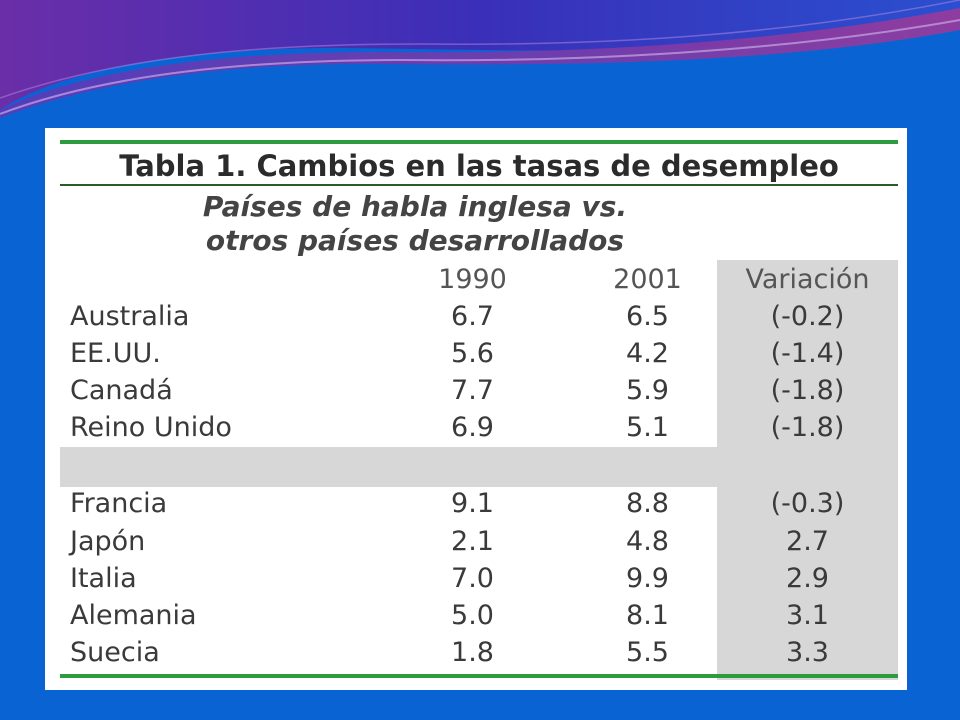 Image resolution: width=960 pixels, height=720 pixels. I want to click on row-variation: (-1.4), so click(807, 353).